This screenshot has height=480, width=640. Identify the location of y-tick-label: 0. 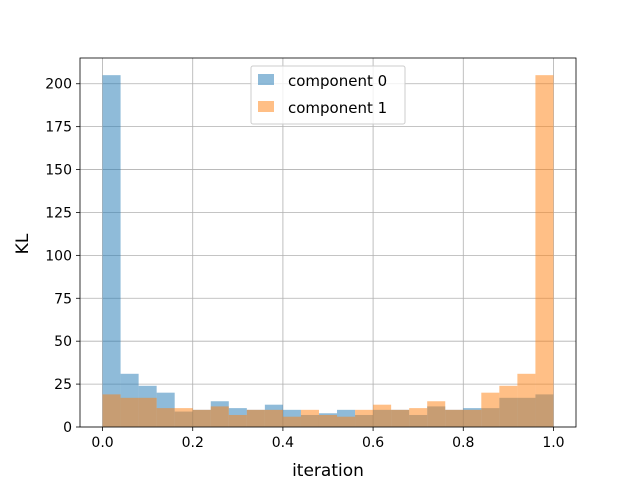
(67, 428).